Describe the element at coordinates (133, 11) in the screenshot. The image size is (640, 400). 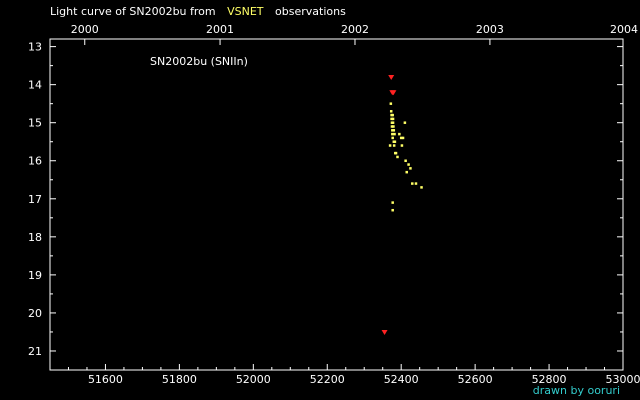
I see `title-part-1: Light curve of SN2002bu from` at that location.